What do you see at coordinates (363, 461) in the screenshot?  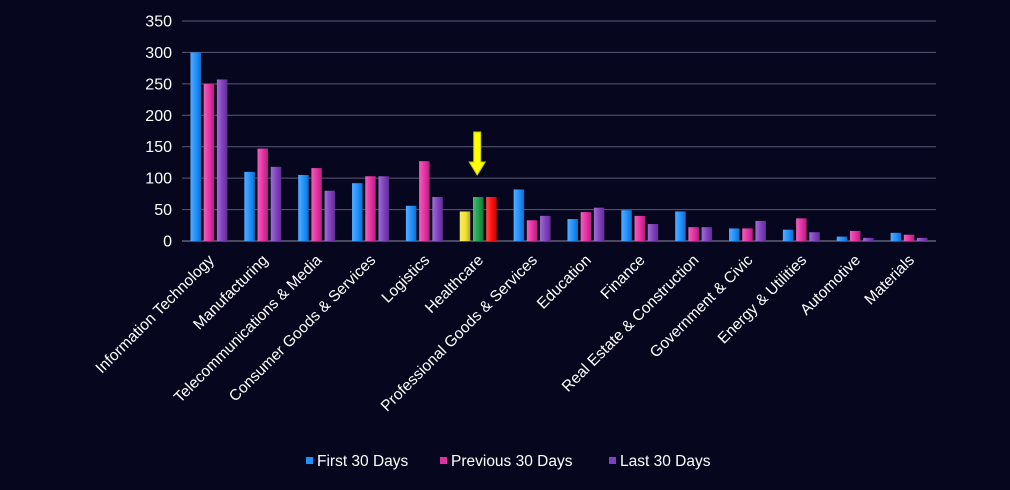 I see `legend-label: First 30 Days` at bounding box center [363, 461].